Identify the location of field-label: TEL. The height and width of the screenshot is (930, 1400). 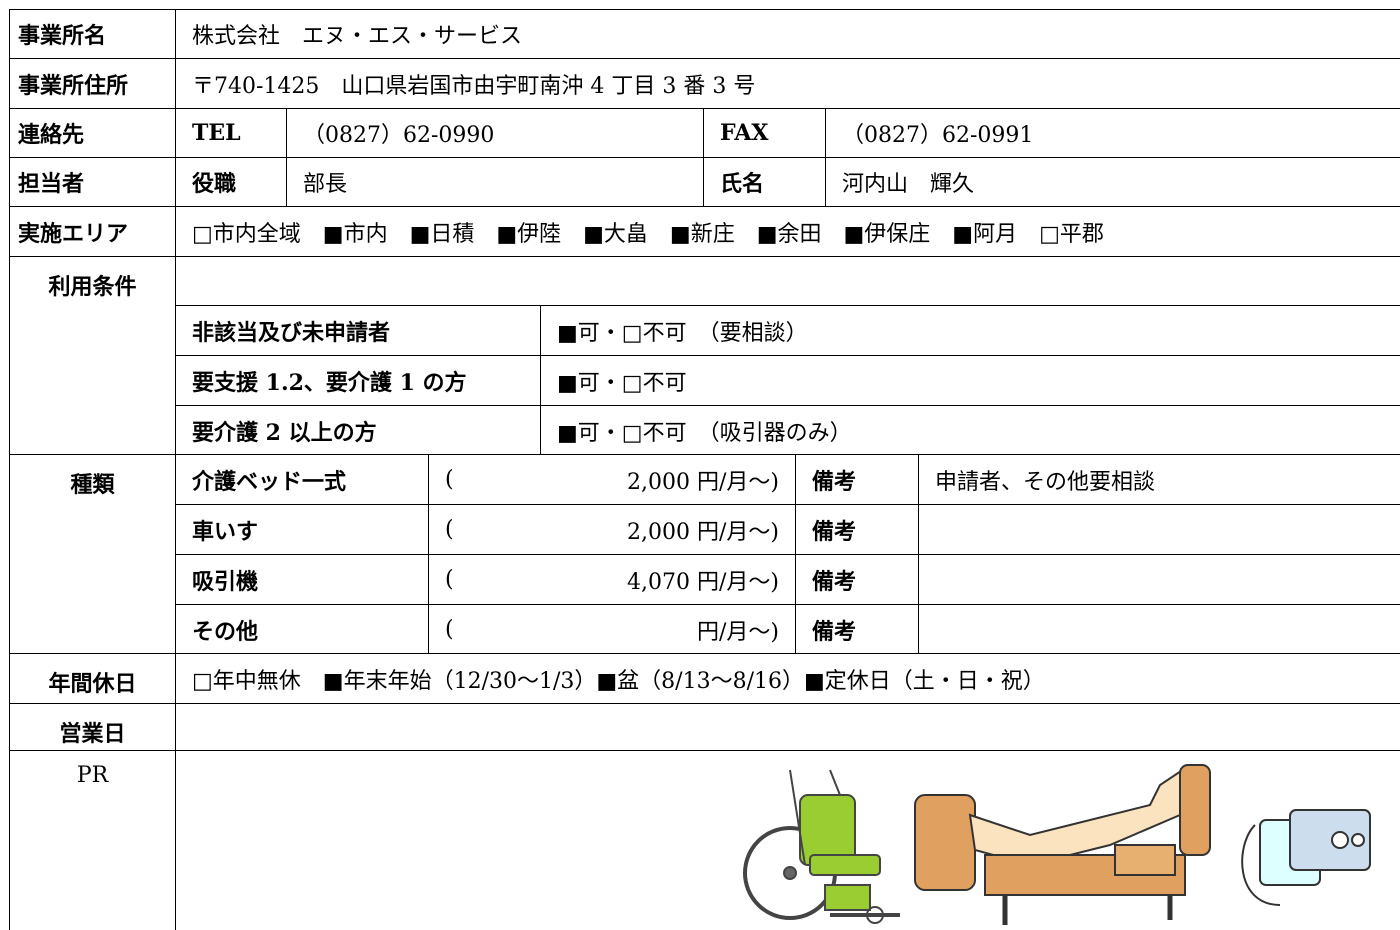
(230, 132).